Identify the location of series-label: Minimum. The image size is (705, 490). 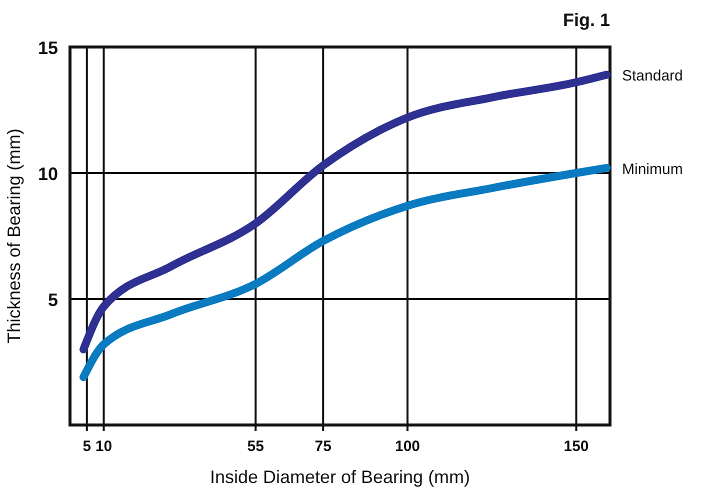
(652, 169).